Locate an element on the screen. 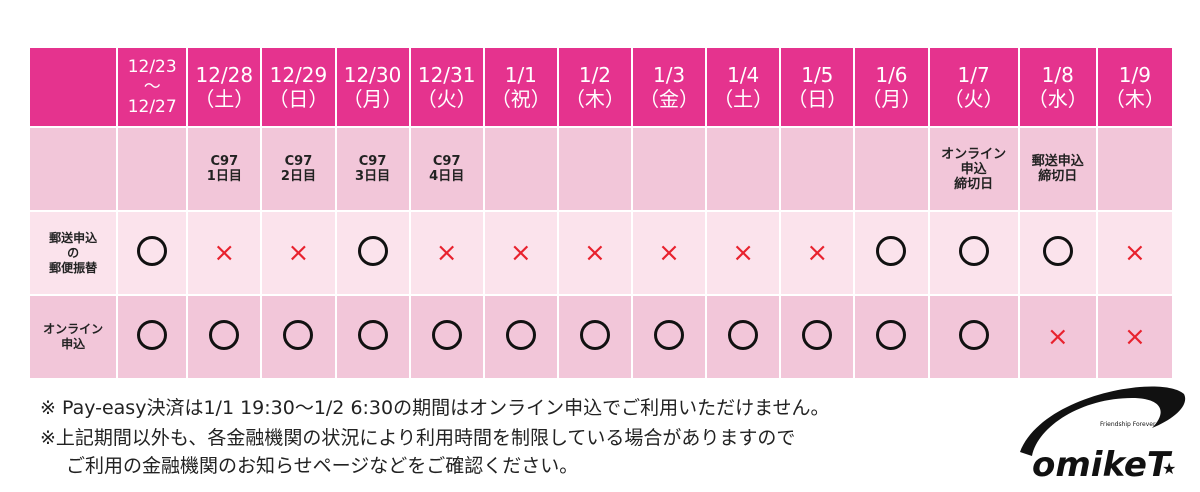  date-label: 1/9 is located at coordinates (1134, 75).